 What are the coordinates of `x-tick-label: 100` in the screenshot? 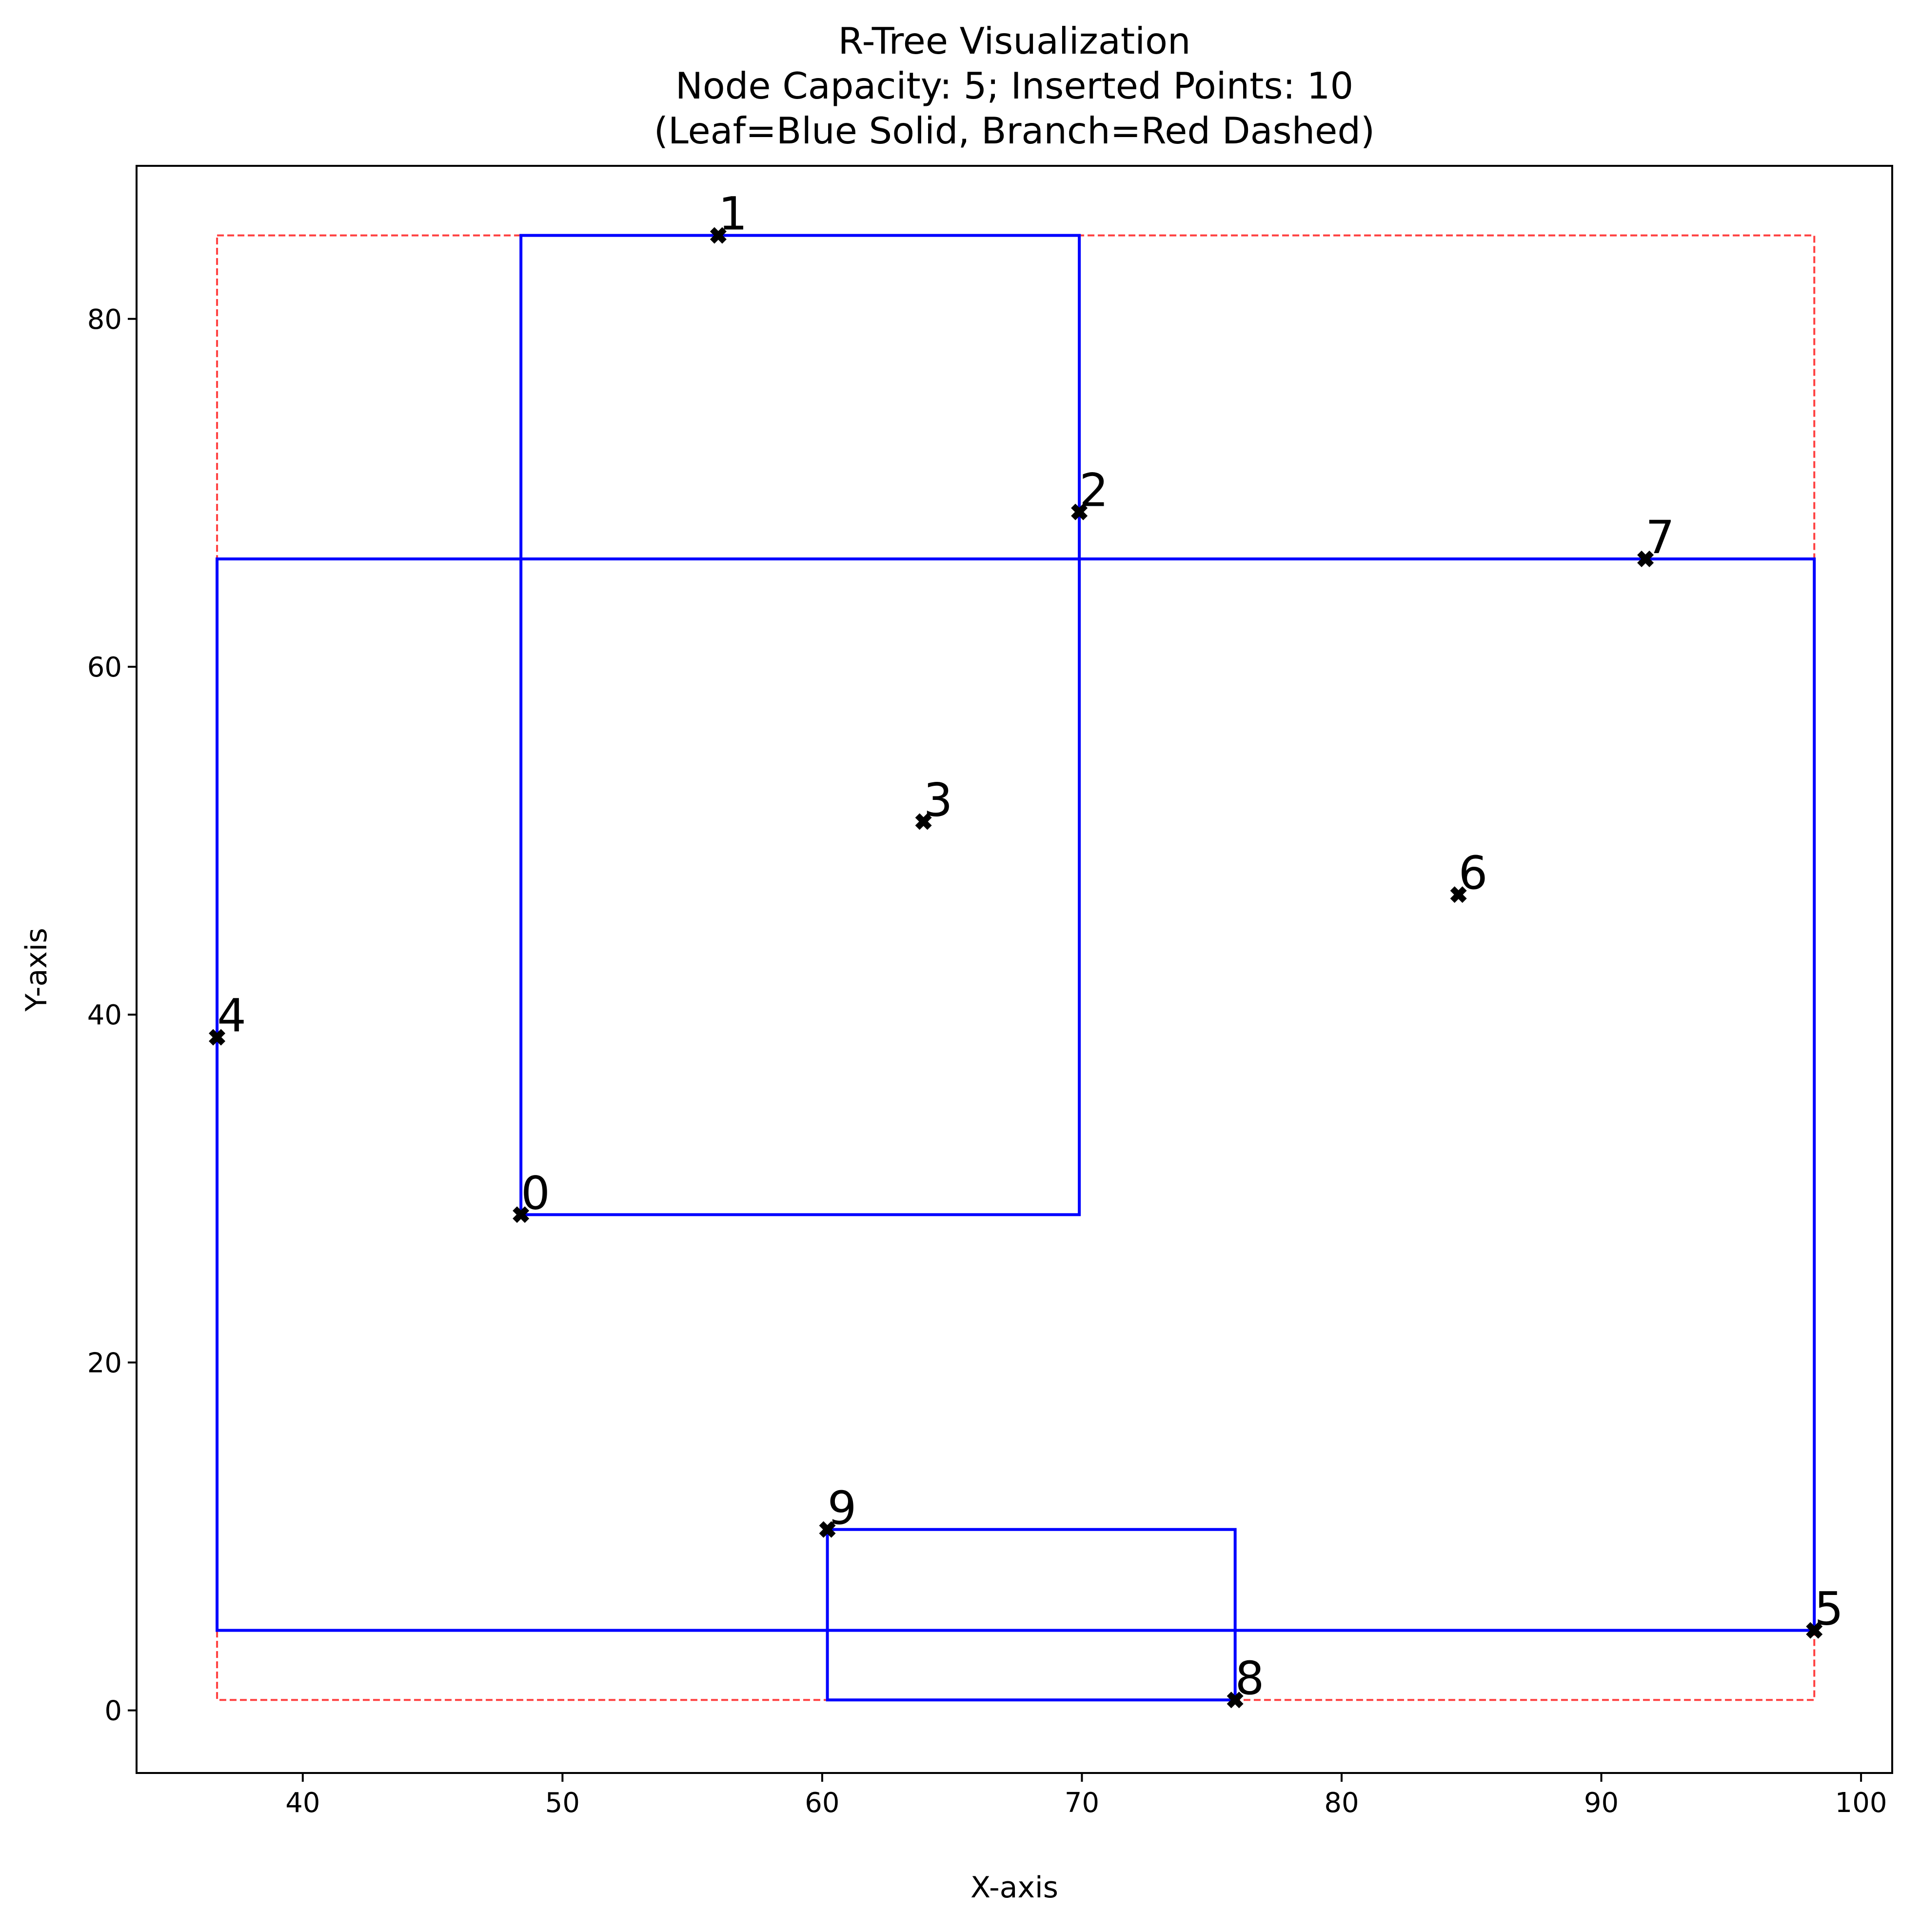 It's located at (1861, 1803).